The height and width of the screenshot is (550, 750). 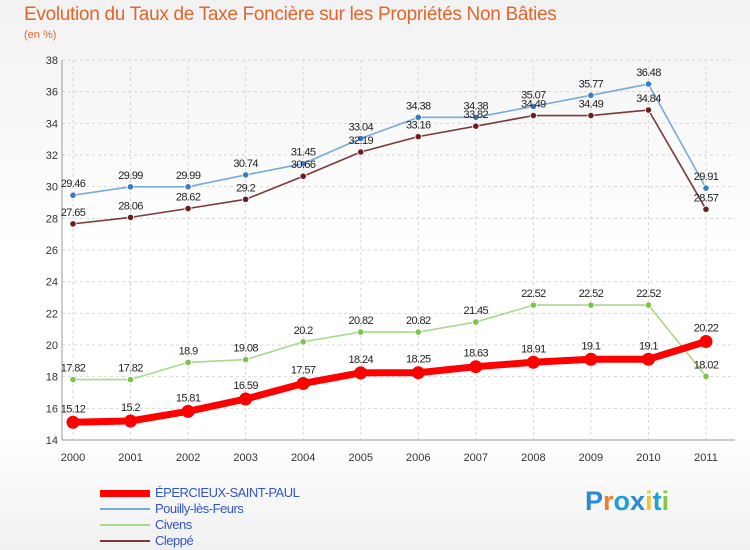 What do you see at coordinates (591, 84) in the screenshot?
I see `data-label: 35.77` at bounding box center [591, 84].